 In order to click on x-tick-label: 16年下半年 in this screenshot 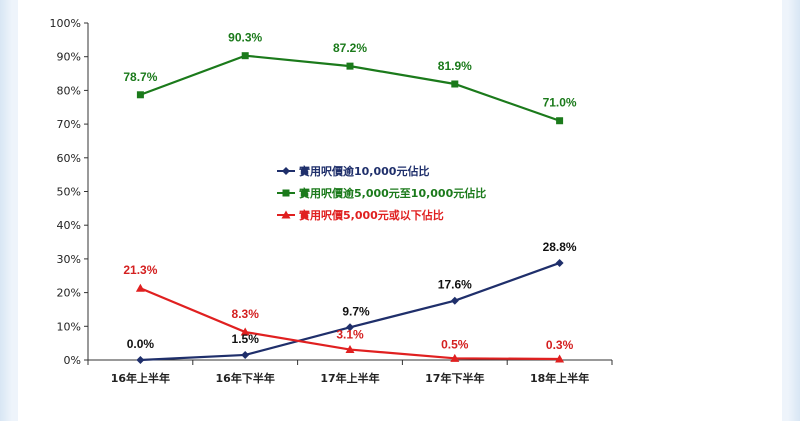, I will do `click(245, 378)`.